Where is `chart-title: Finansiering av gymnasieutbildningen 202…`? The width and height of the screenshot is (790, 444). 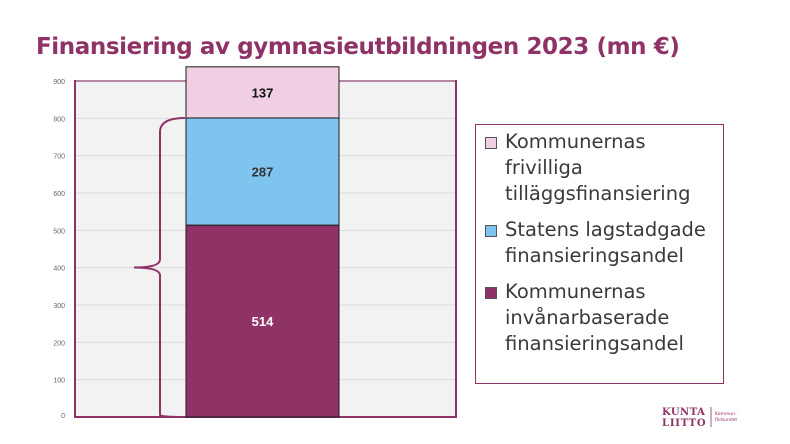 chart-title: Finansiering av gymnasieutbildningen 202… is located at coordinates (358, 47).